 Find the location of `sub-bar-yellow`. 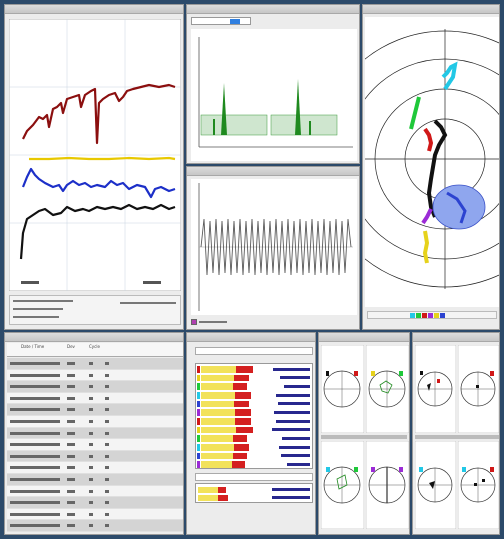

sub-bar-yellow is located at coordinates (208, 498).